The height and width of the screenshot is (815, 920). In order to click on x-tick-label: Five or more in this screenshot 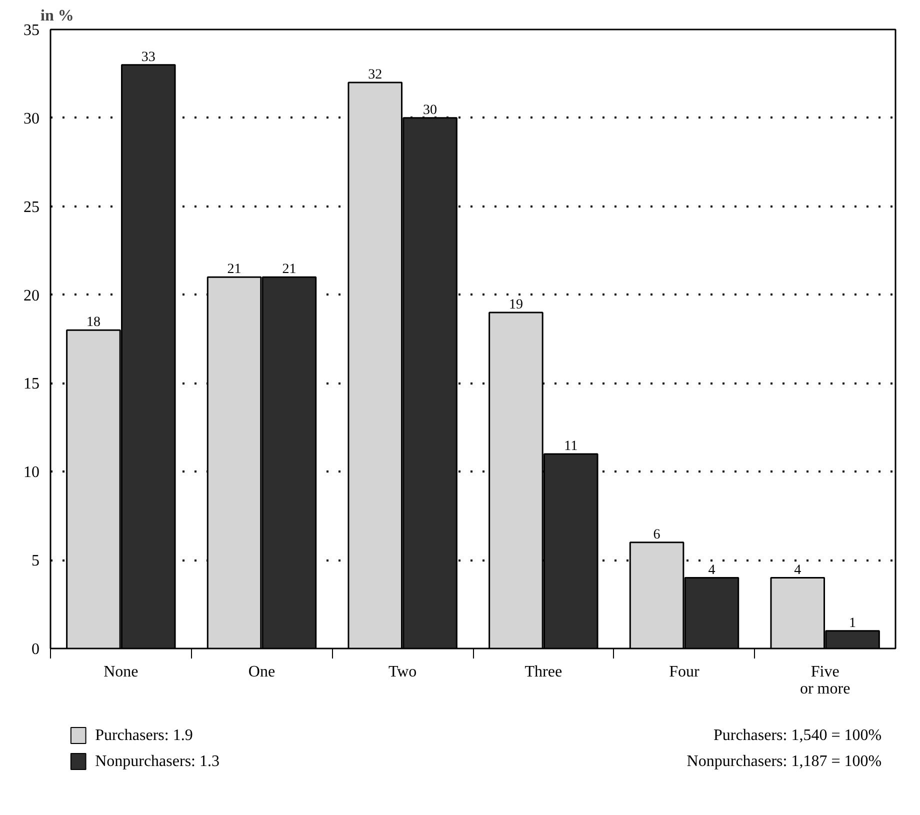, I will do `click(825, 681)`.